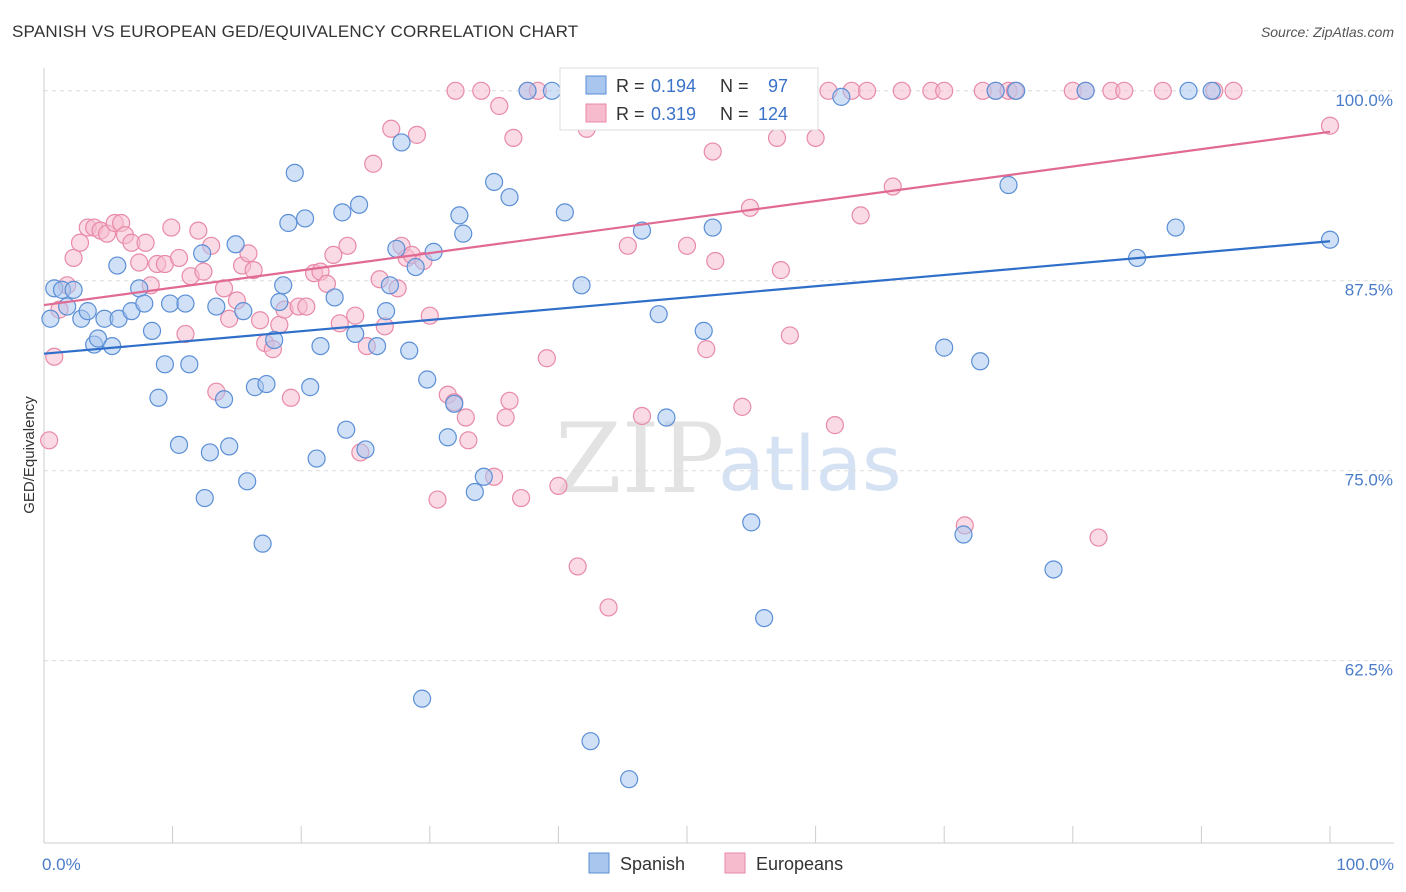 This screenshot has width=1406, height=892. I want to click on watermark: ZIP atlas, so click(728, 459).